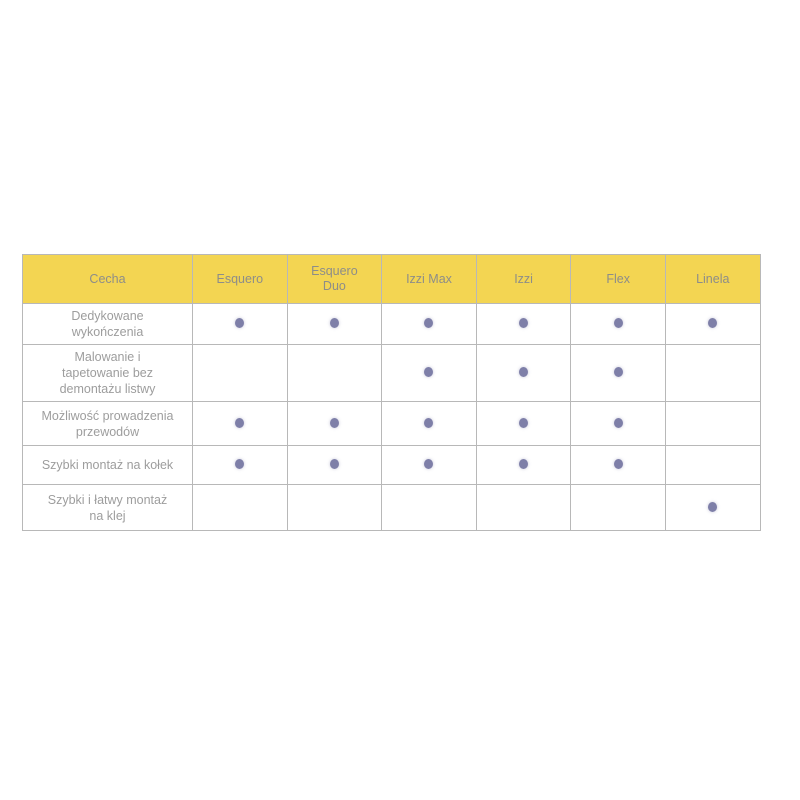  I want to click on column-header-izzi-max: Izzi Max, so click(429, 279).